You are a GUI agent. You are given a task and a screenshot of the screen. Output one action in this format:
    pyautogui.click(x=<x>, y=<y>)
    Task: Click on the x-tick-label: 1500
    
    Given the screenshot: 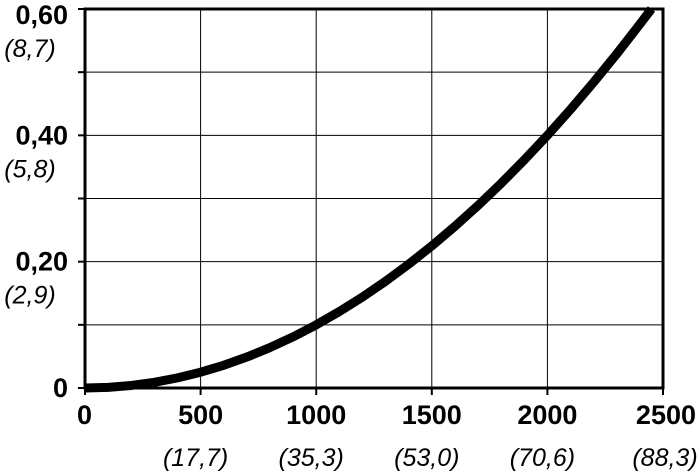 What is the action you would take?
    pyautogui.click(x=432, y=415)
    